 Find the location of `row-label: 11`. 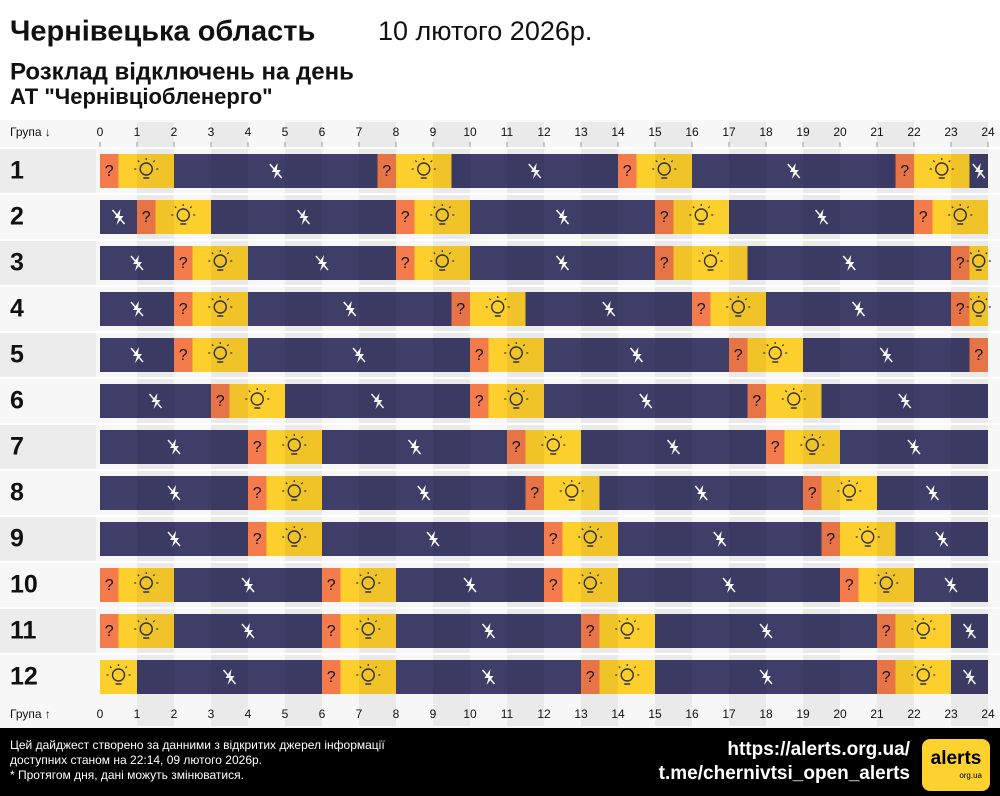

row-label: 11 is located at coordinates (23, 631).